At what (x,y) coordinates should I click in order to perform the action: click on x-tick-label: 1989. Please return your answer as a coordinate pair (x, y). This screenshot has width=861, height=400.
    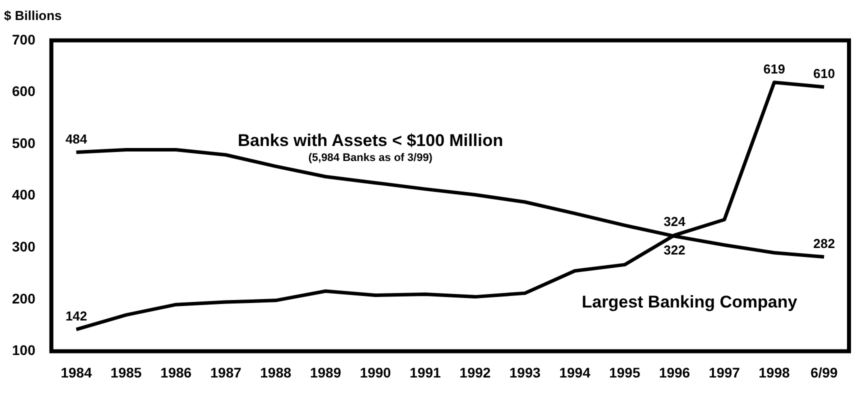
    Looking at the image, I should click on (326, 372).